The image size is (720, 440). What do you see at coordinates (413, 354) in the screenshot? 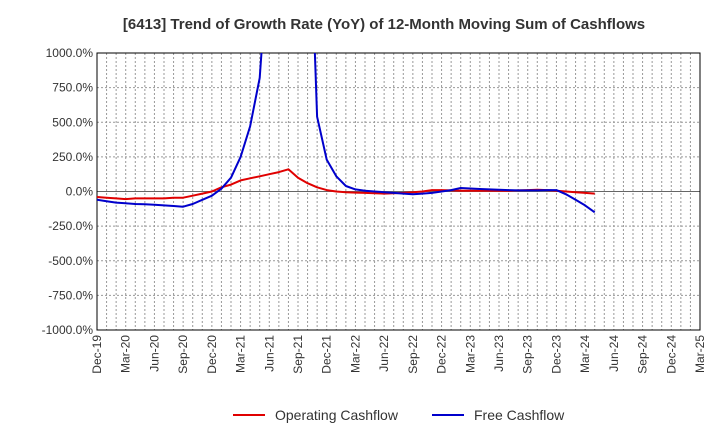
I see `x-tick-label: Sep-22` at bounding box center [413, 354].